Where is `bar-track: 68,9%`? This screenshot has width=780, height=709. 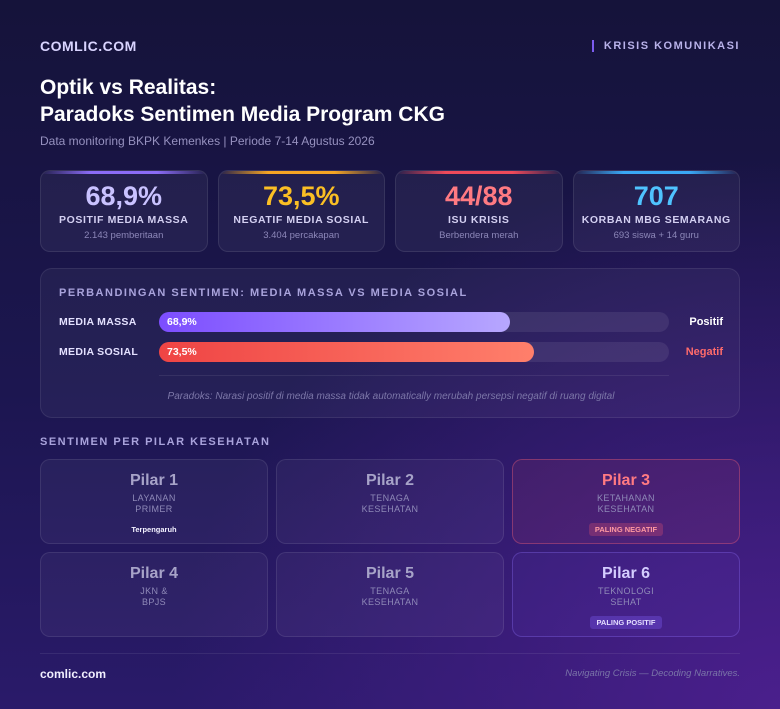
bar-track: 68,9% is located at coordinates (414, 322).